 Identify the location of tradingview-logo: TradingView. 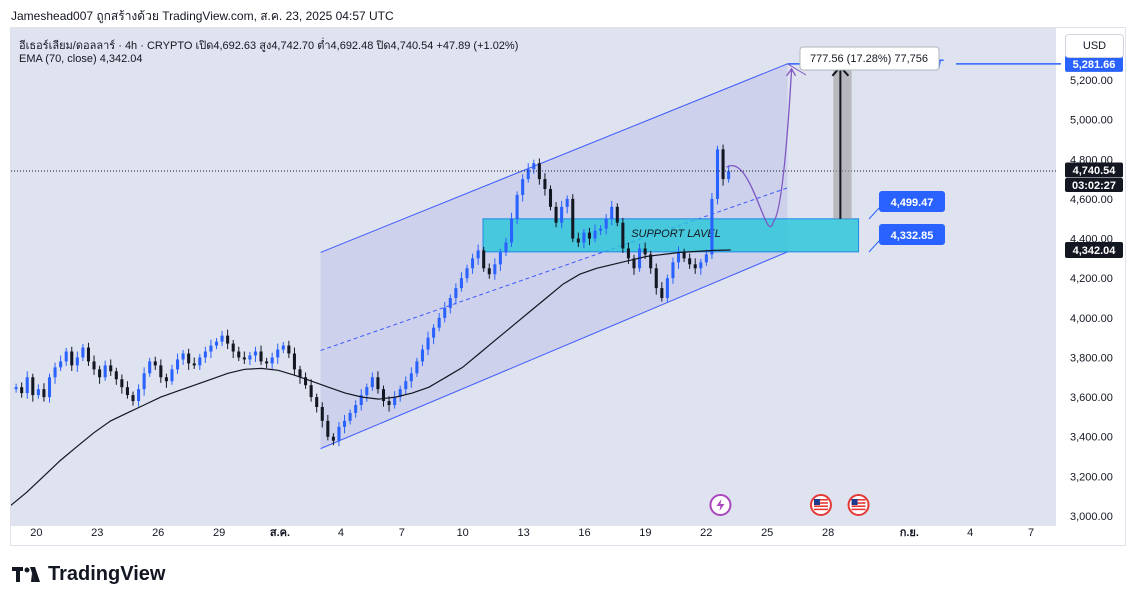
(88, 574).